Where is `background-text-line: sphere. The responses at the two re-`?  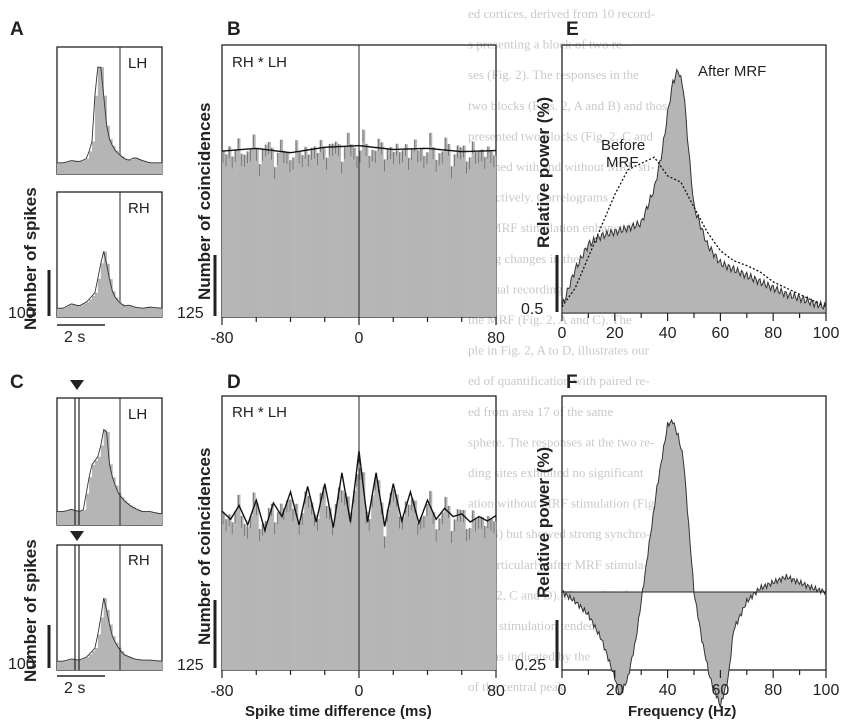
background-text-line: sphere. The responses at the two re- is located at coordinates (561, 441).